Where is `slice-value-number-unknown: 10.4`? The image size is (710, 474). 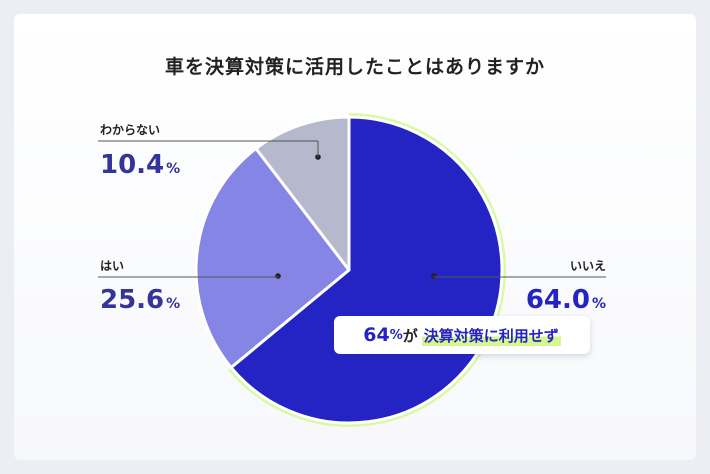 slice-value-number-unknown: 10.4 is located at coordinates (132, 165).